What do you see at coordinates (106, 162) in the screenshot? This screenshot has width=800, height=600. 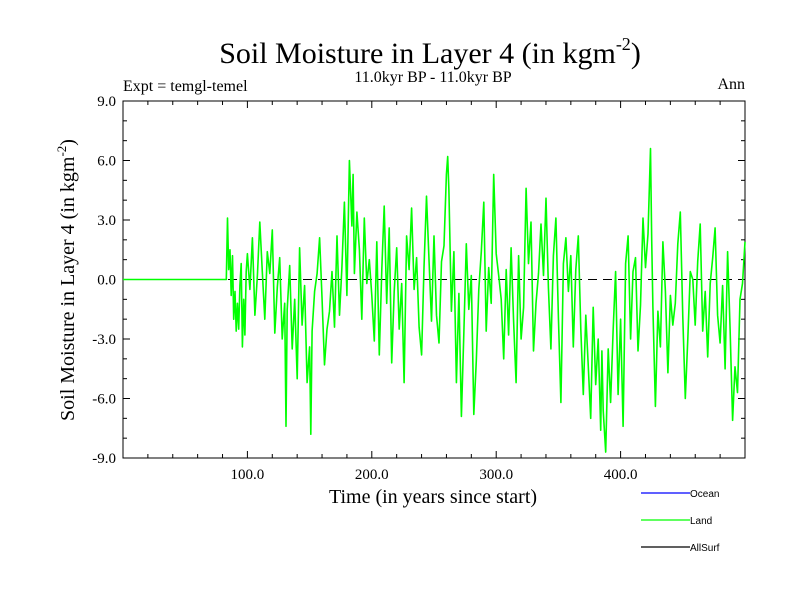 I see `y-tick-label: 6.0` at bounding box center [106, 162].